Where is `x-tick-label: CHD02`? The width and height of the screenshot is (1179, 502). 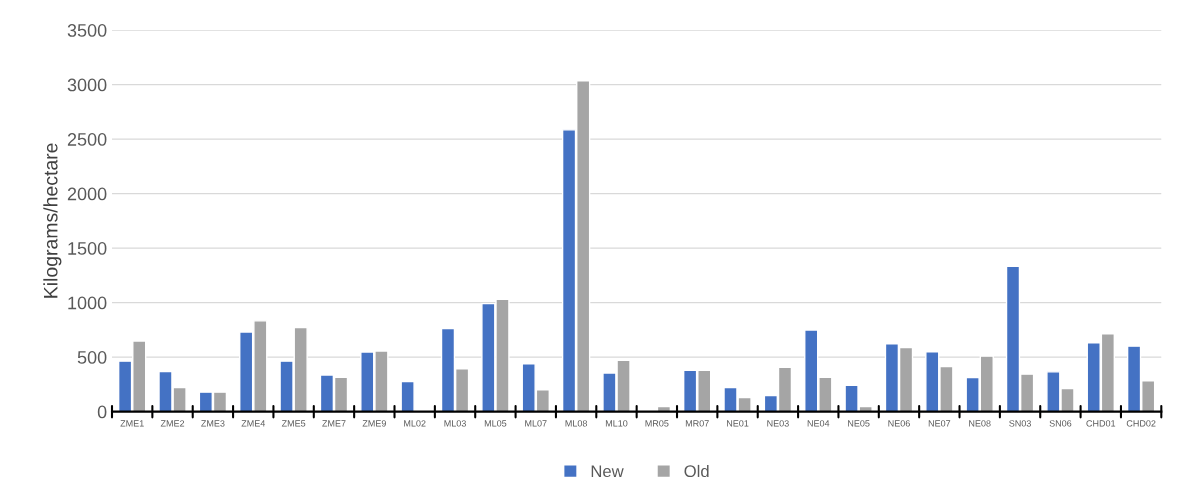 x-tick-label: CHD02 is located at coordinates (1141, 423).